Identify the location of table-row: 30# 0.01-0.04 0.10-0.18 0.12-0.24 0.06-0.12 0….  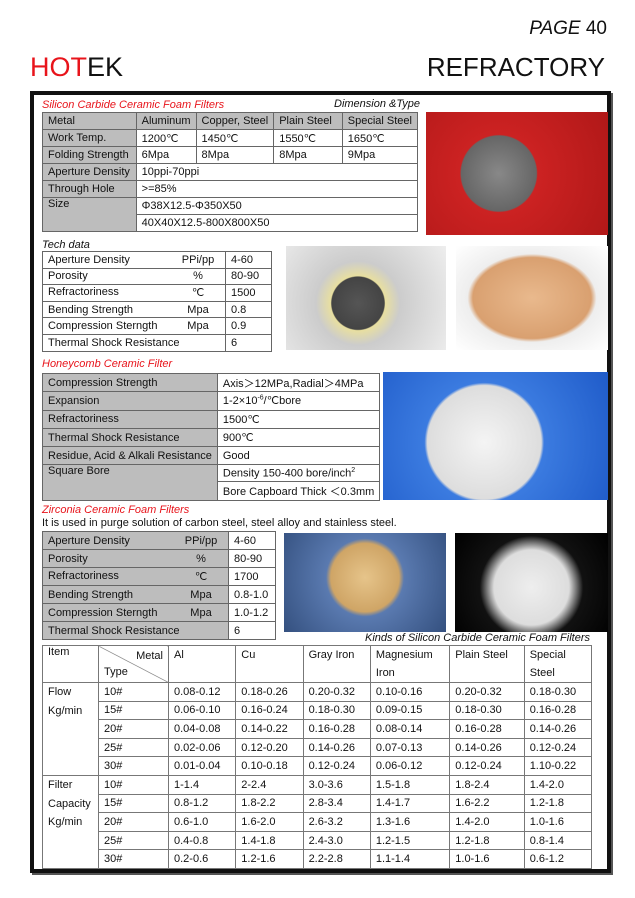
(318, 766).